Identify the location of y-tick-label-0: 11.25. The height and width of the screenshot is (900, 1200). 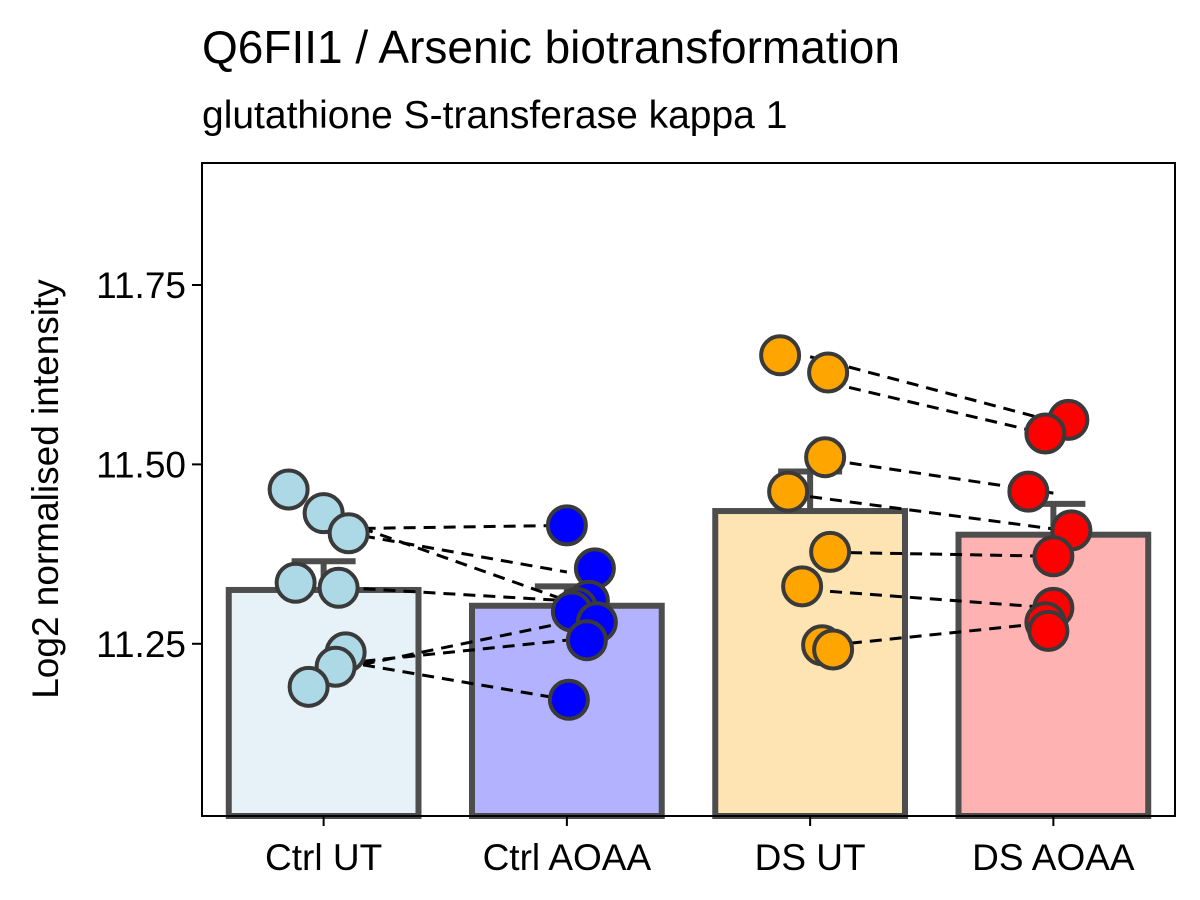
(141, 644).